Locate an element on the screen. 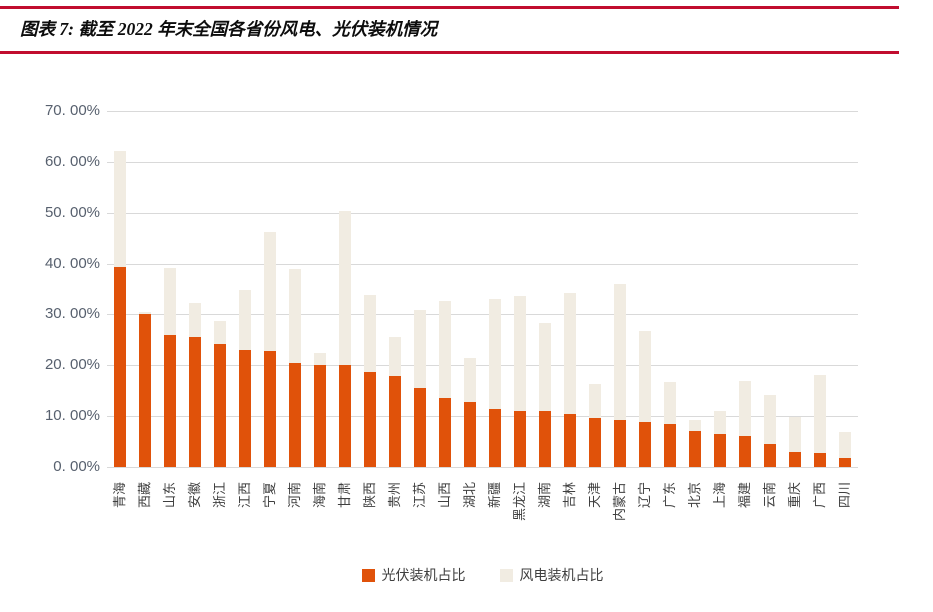 The width and height of the screenshot is (933, 612). x-axis-label: 四川 is located at coordinates (845, 495).